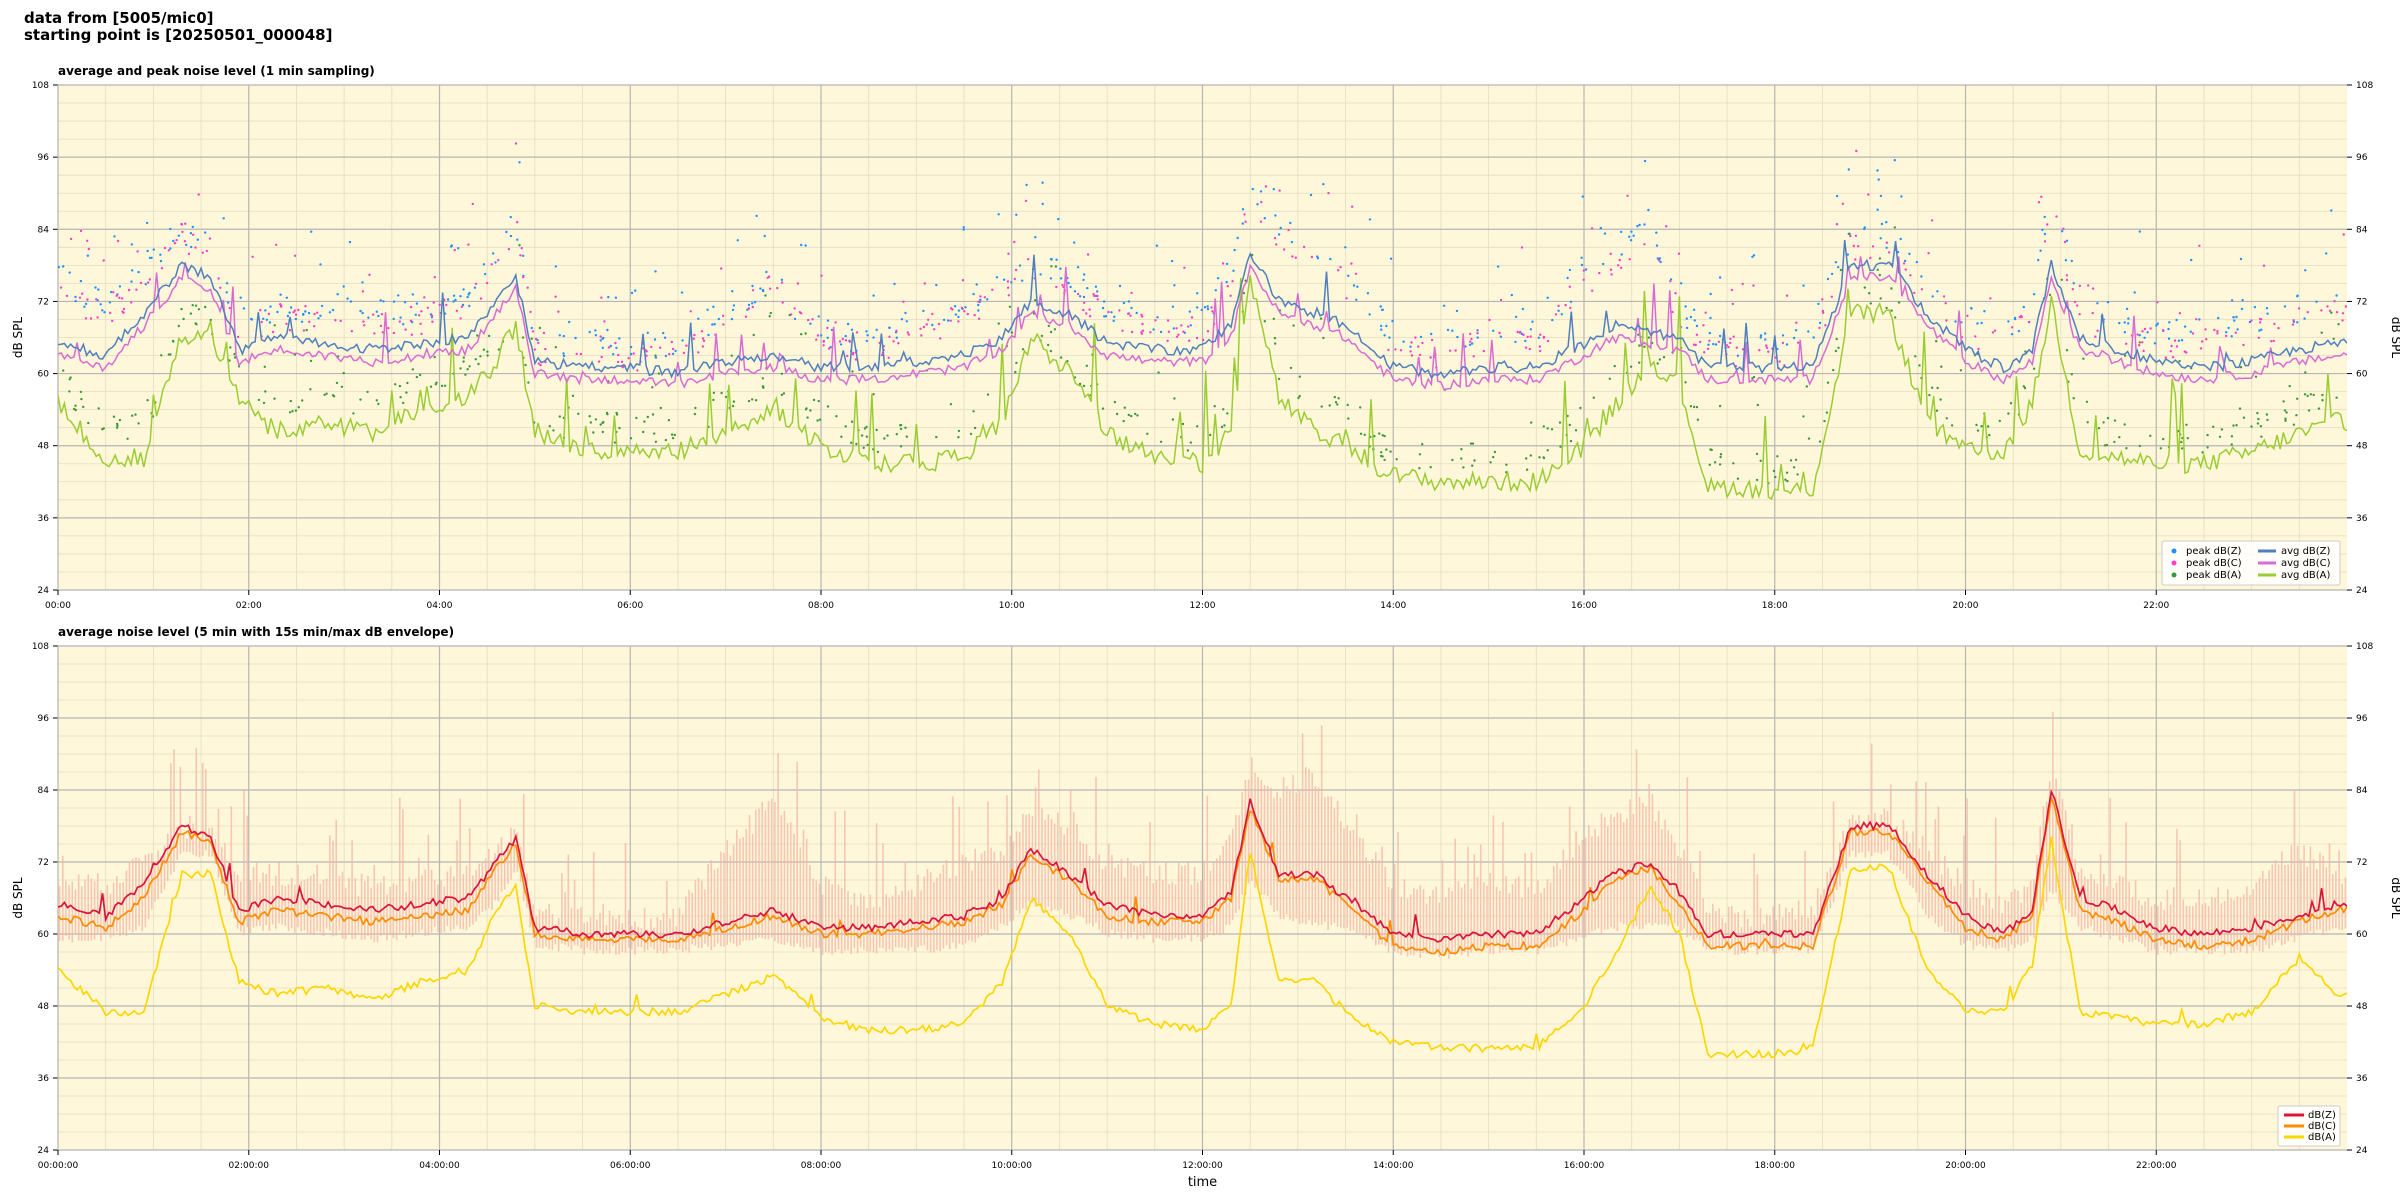 This screenshot has height=1200, width=2400. I want to click on legend-marker, so click(2174, 575).